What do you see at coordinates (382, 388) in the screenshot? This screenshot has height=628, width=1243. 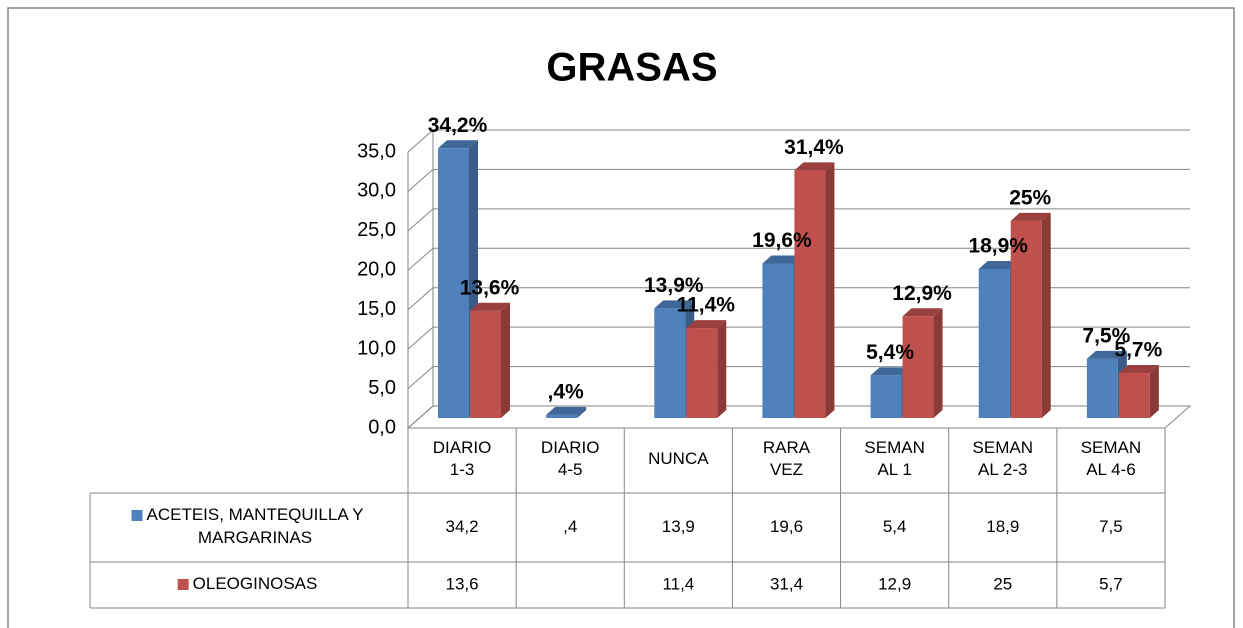 I see `y-tick-label: 5,0` at bounding box center [382, 388].